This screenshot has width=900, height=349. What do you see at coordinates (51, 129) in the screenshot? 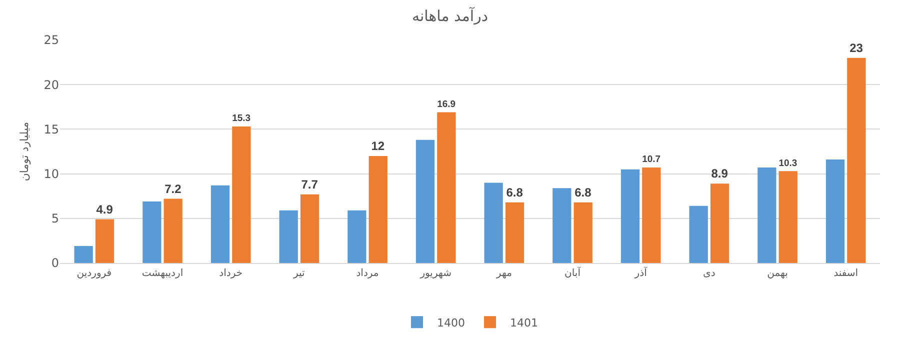
I see `y-tick-label: 15` at bounding box center [51, 129].